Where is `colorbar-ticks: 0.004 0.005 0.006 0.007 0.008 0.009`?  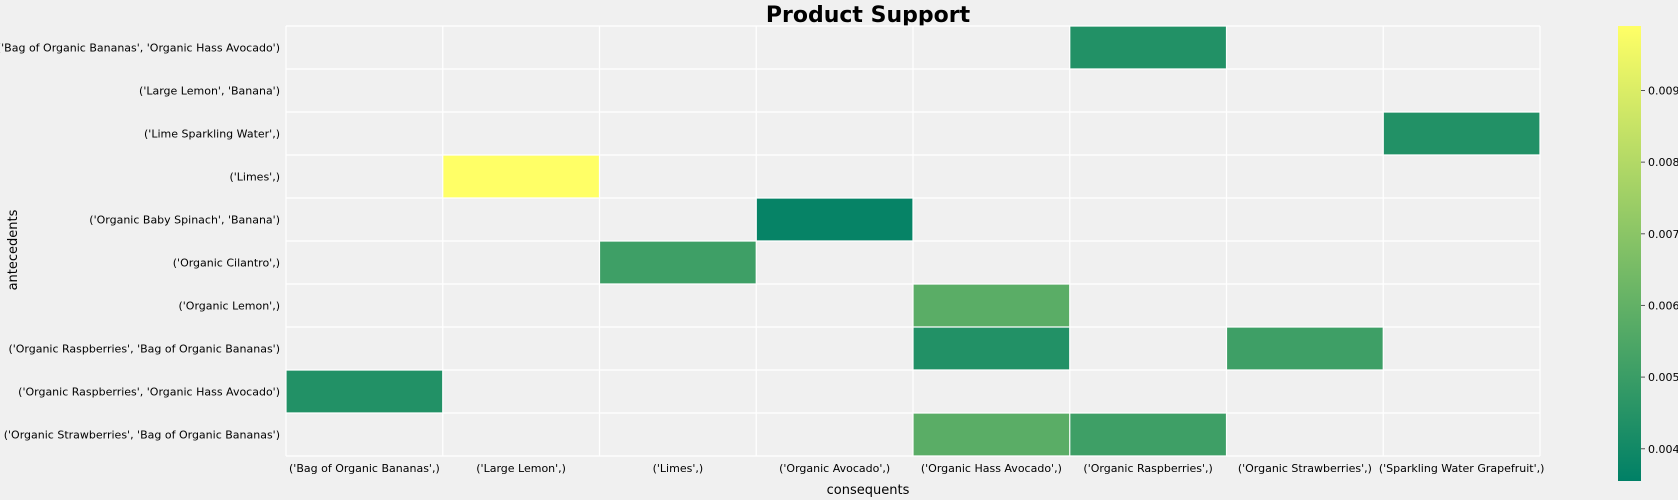 colorbar-ticks: 0.004 0.005 0.006 0.007 0.008 0.009 is located at coordinates (1659, 270).